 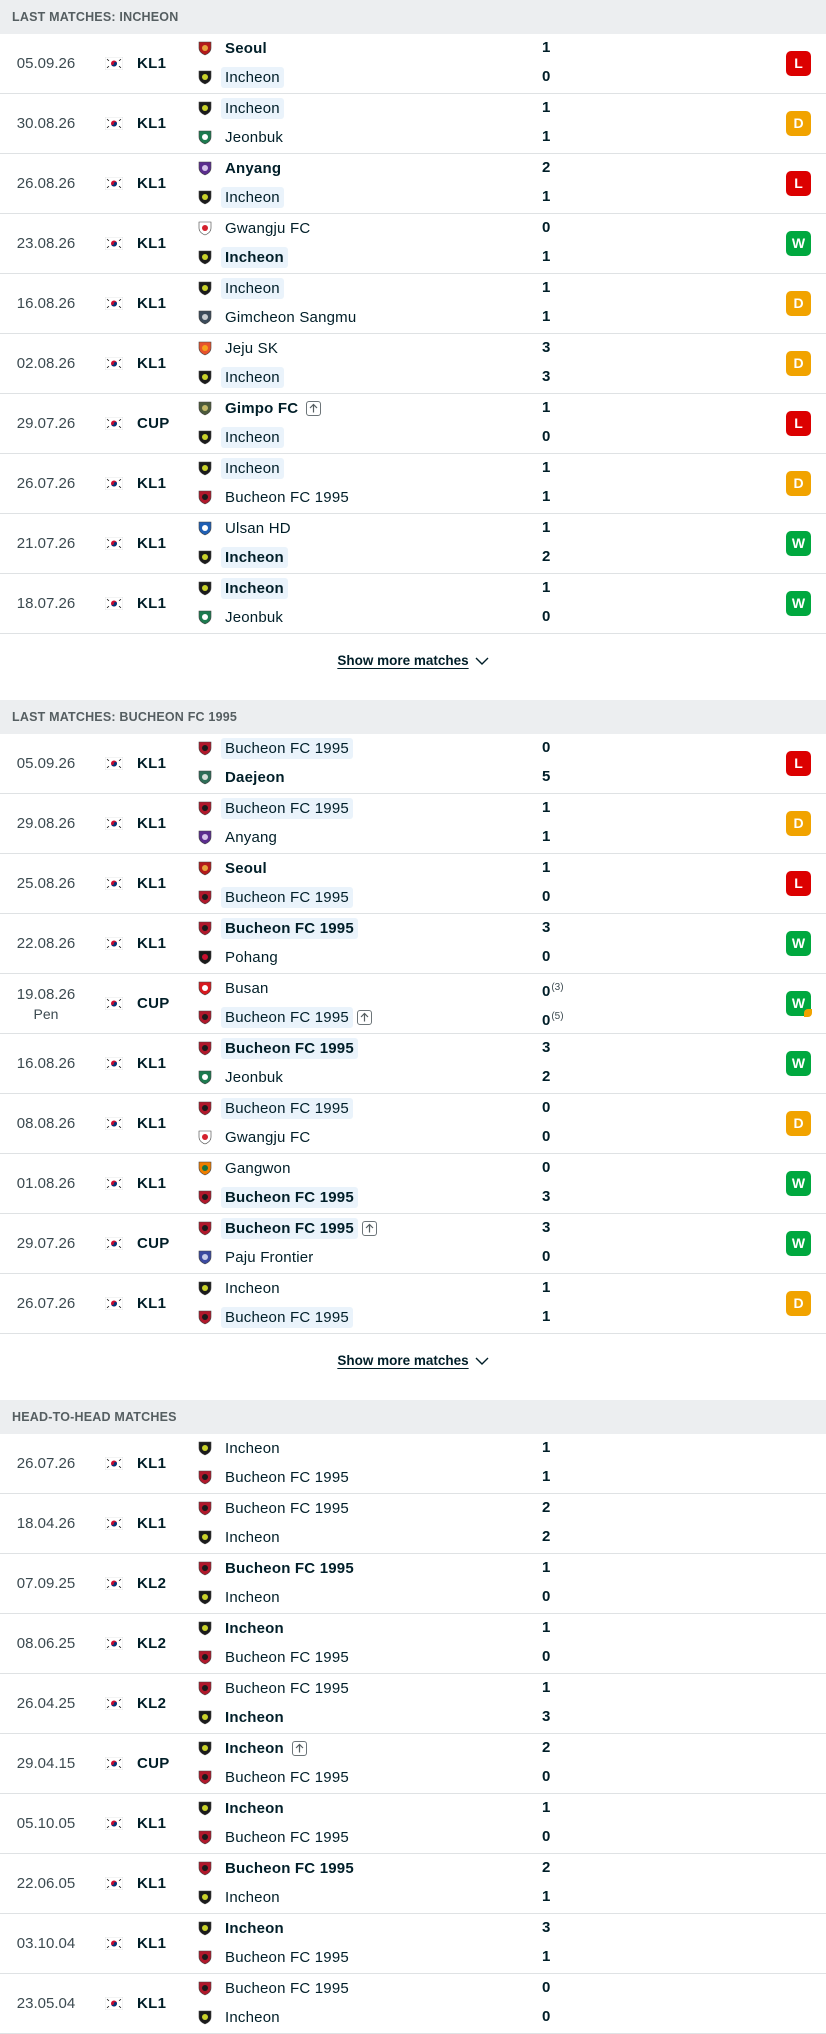 I want to click on away-team: Daejeon, so click(x=243, y=777).